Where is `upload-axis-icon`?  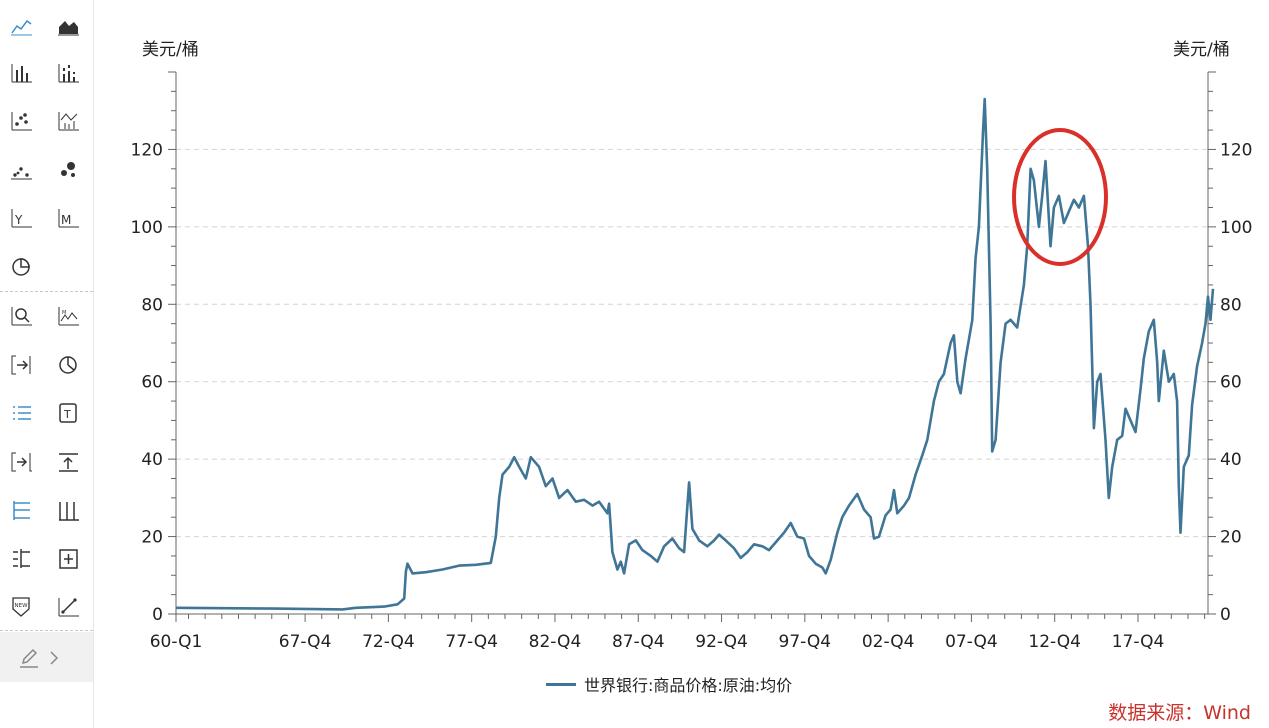
upload-axis-icon is located at coordinates (68, 462).